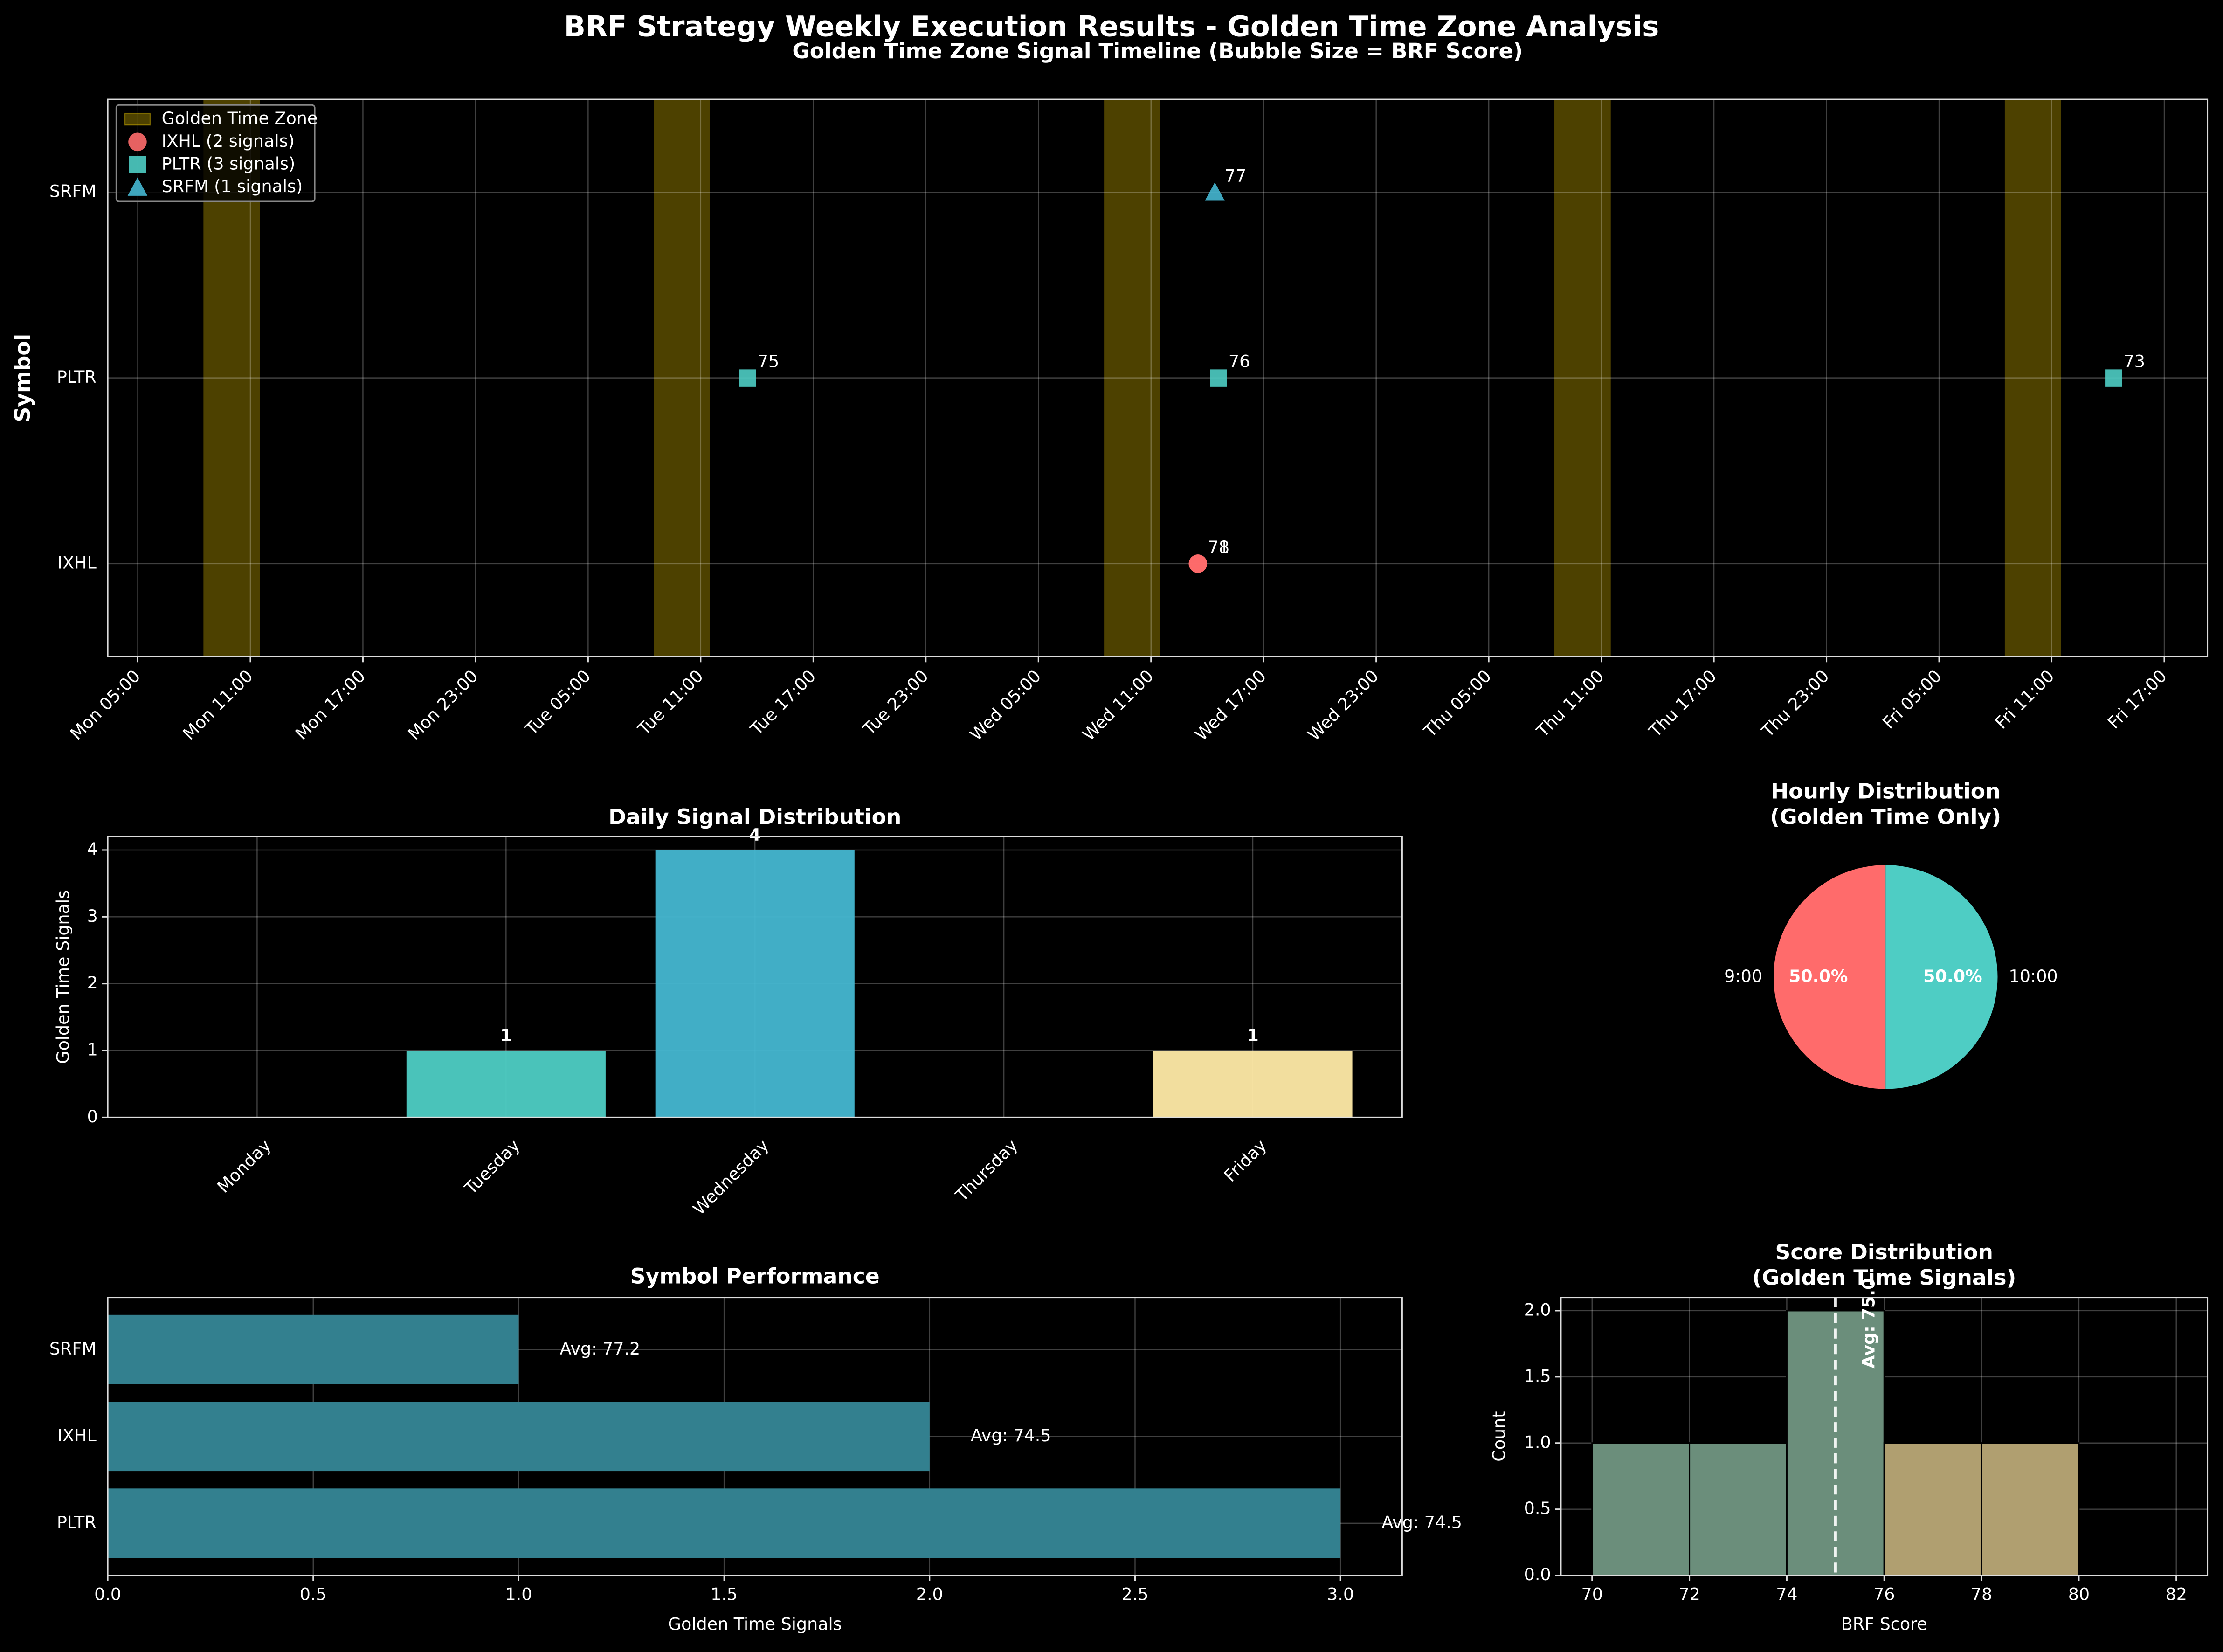 This screenshot has width=2223, height=1652. I want to click on y-tick-label: 2.0, so click(1537, 1309).